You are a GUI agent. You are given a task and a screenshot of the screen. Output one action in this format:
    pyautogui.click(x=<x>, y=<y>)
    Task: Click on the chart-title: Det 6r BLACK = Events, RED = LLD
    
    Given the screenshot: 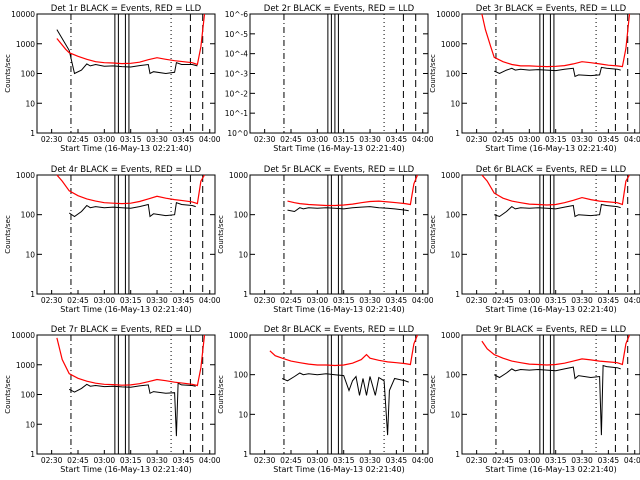 What is the action you would take?
    pyautogui.click(x=551, y=170)
    